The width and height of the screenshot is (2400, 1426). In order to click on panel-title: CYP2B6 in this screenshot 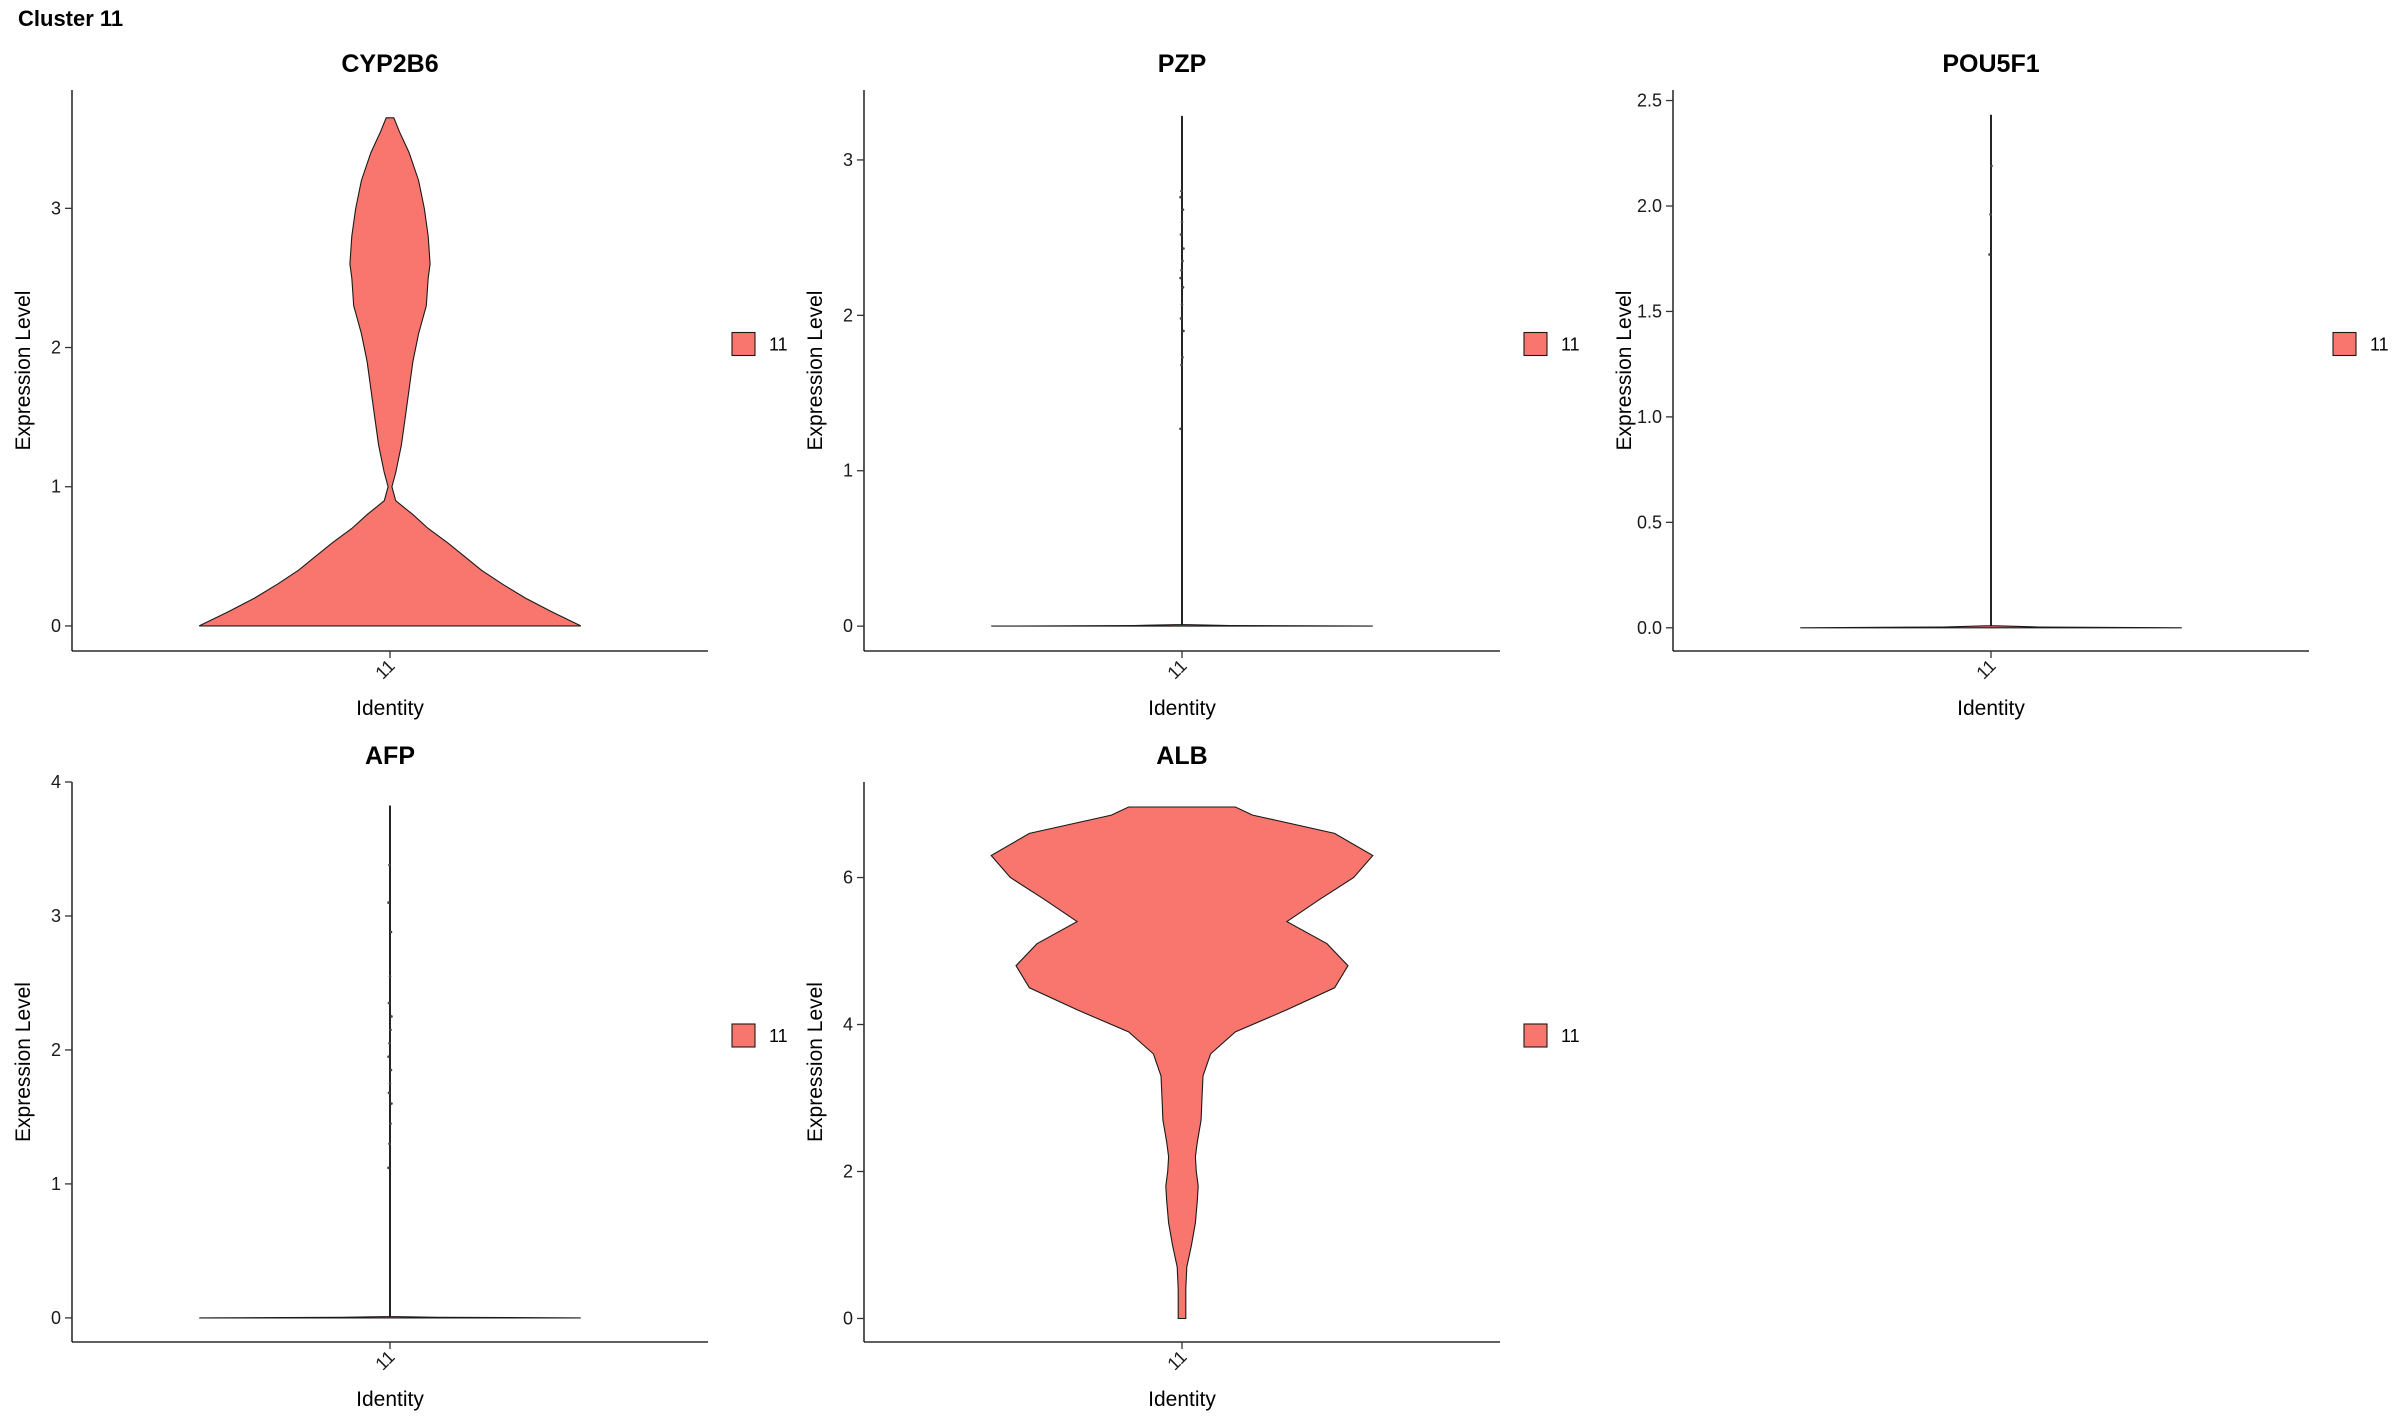, I will do `click(389, 64)`.